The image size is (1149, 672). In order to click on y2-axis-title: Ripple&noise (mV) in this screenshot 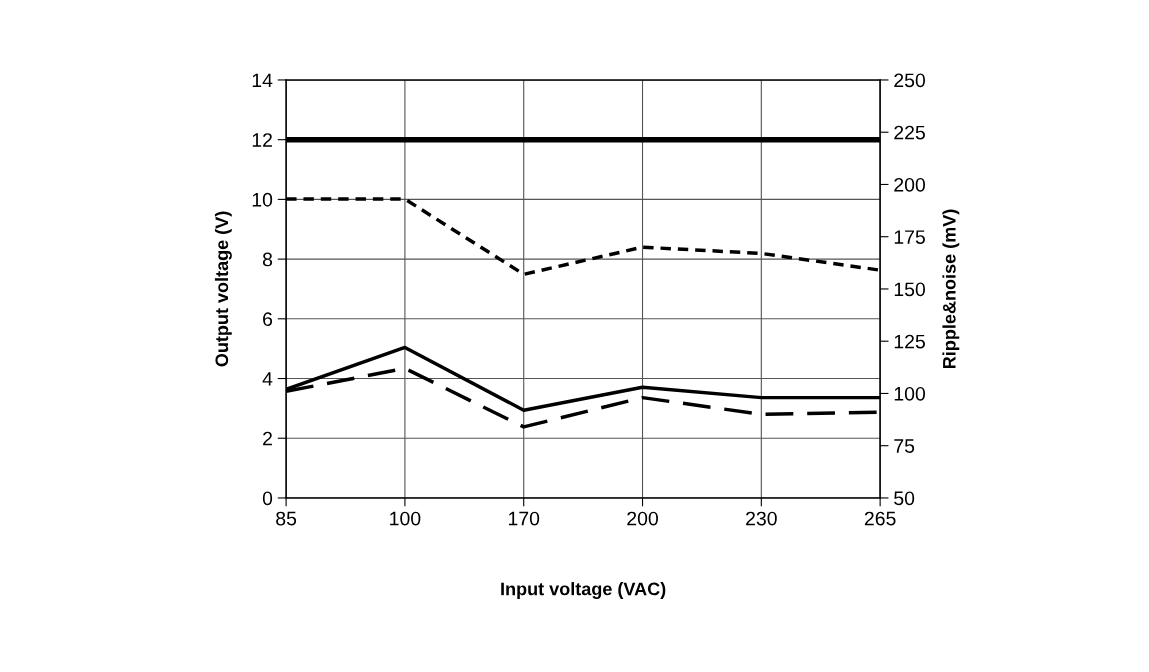, I will do `click(951, 288)`.